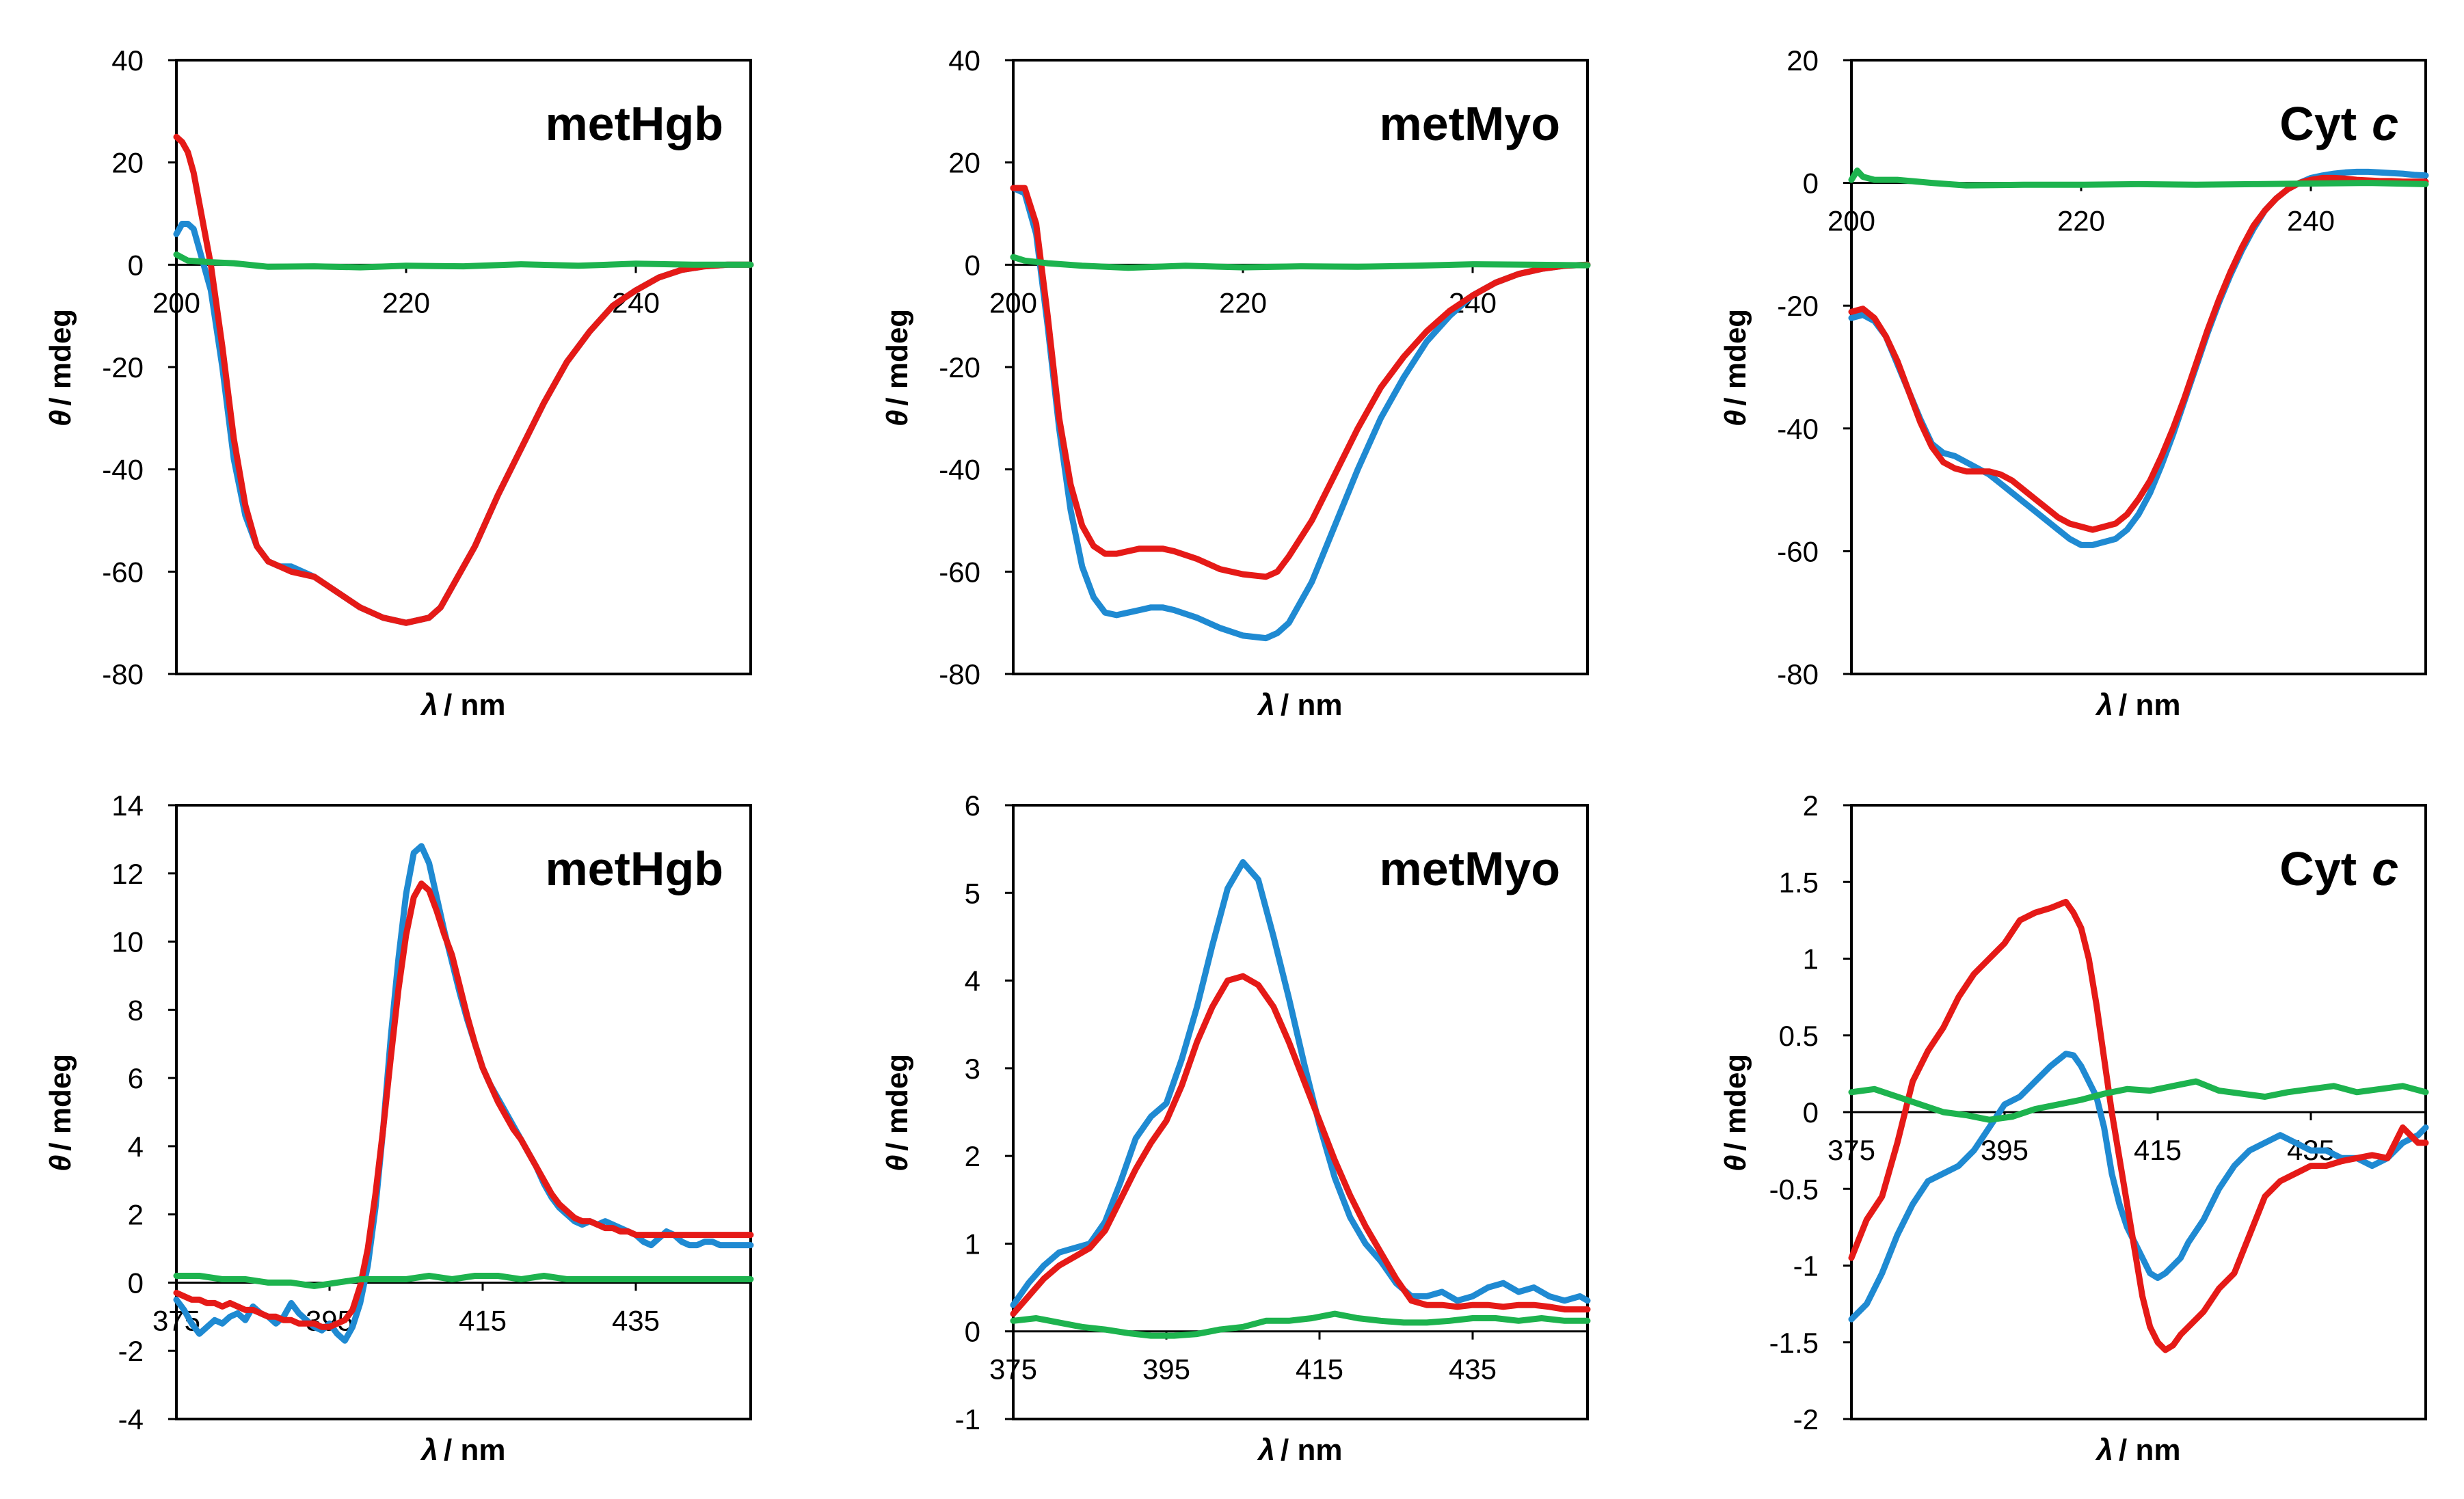  What do you see at coordinates (127, 942) in the screenshot?
I see `y-tick-label: 10` at bounding box center [127, 942].